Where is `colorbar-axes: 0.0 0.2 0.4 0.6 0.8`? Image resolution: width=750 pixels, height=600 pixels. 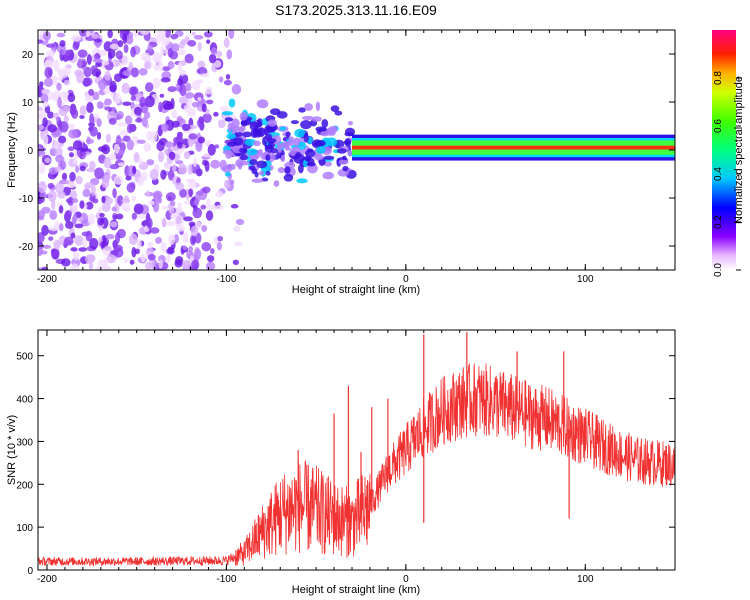
colorbar-axes: 0.0 0.2 0.4 0.6 0.8 is located at coordinates (727, 174).